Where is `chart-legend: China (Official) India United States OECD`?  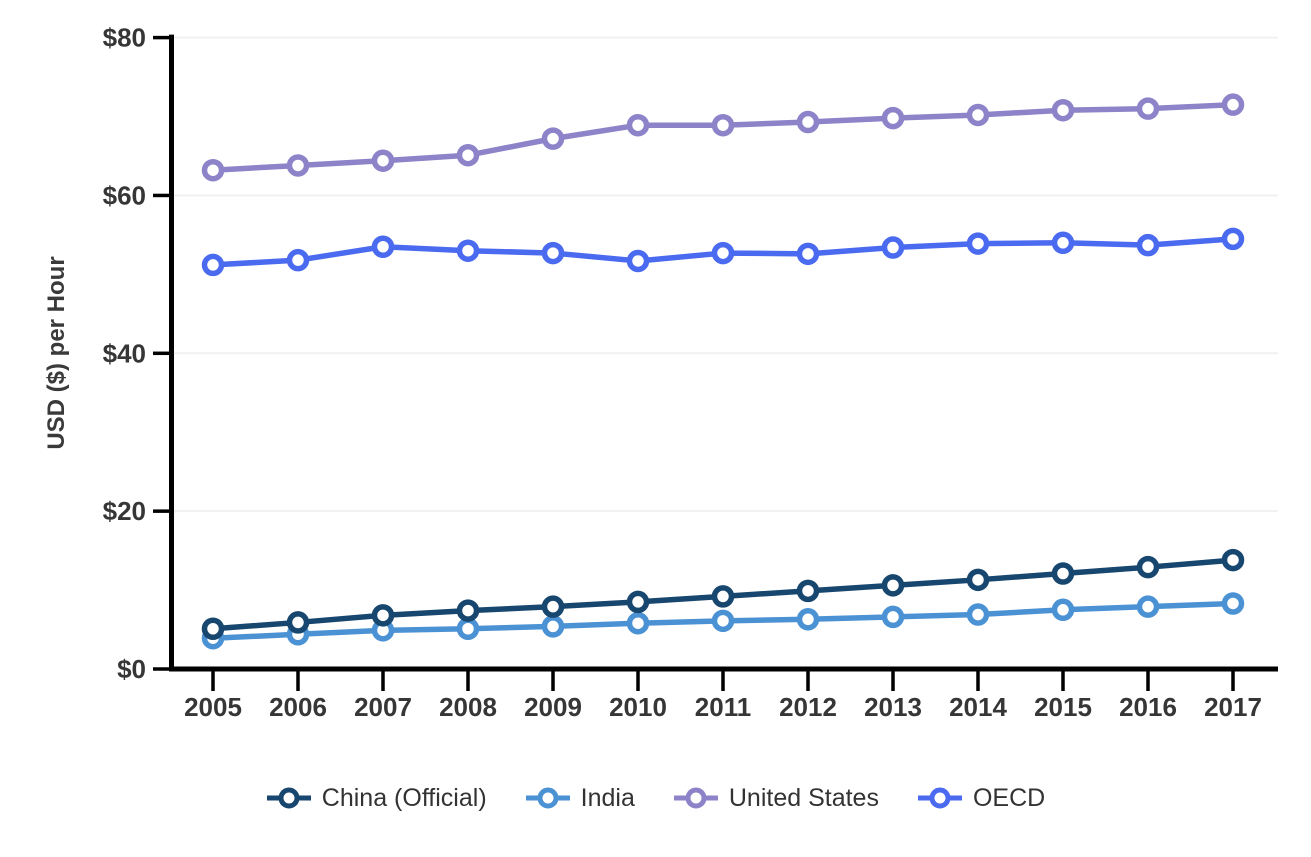 chart-legend: China (Official) India United States OECD is located at coordinates (655, 798).